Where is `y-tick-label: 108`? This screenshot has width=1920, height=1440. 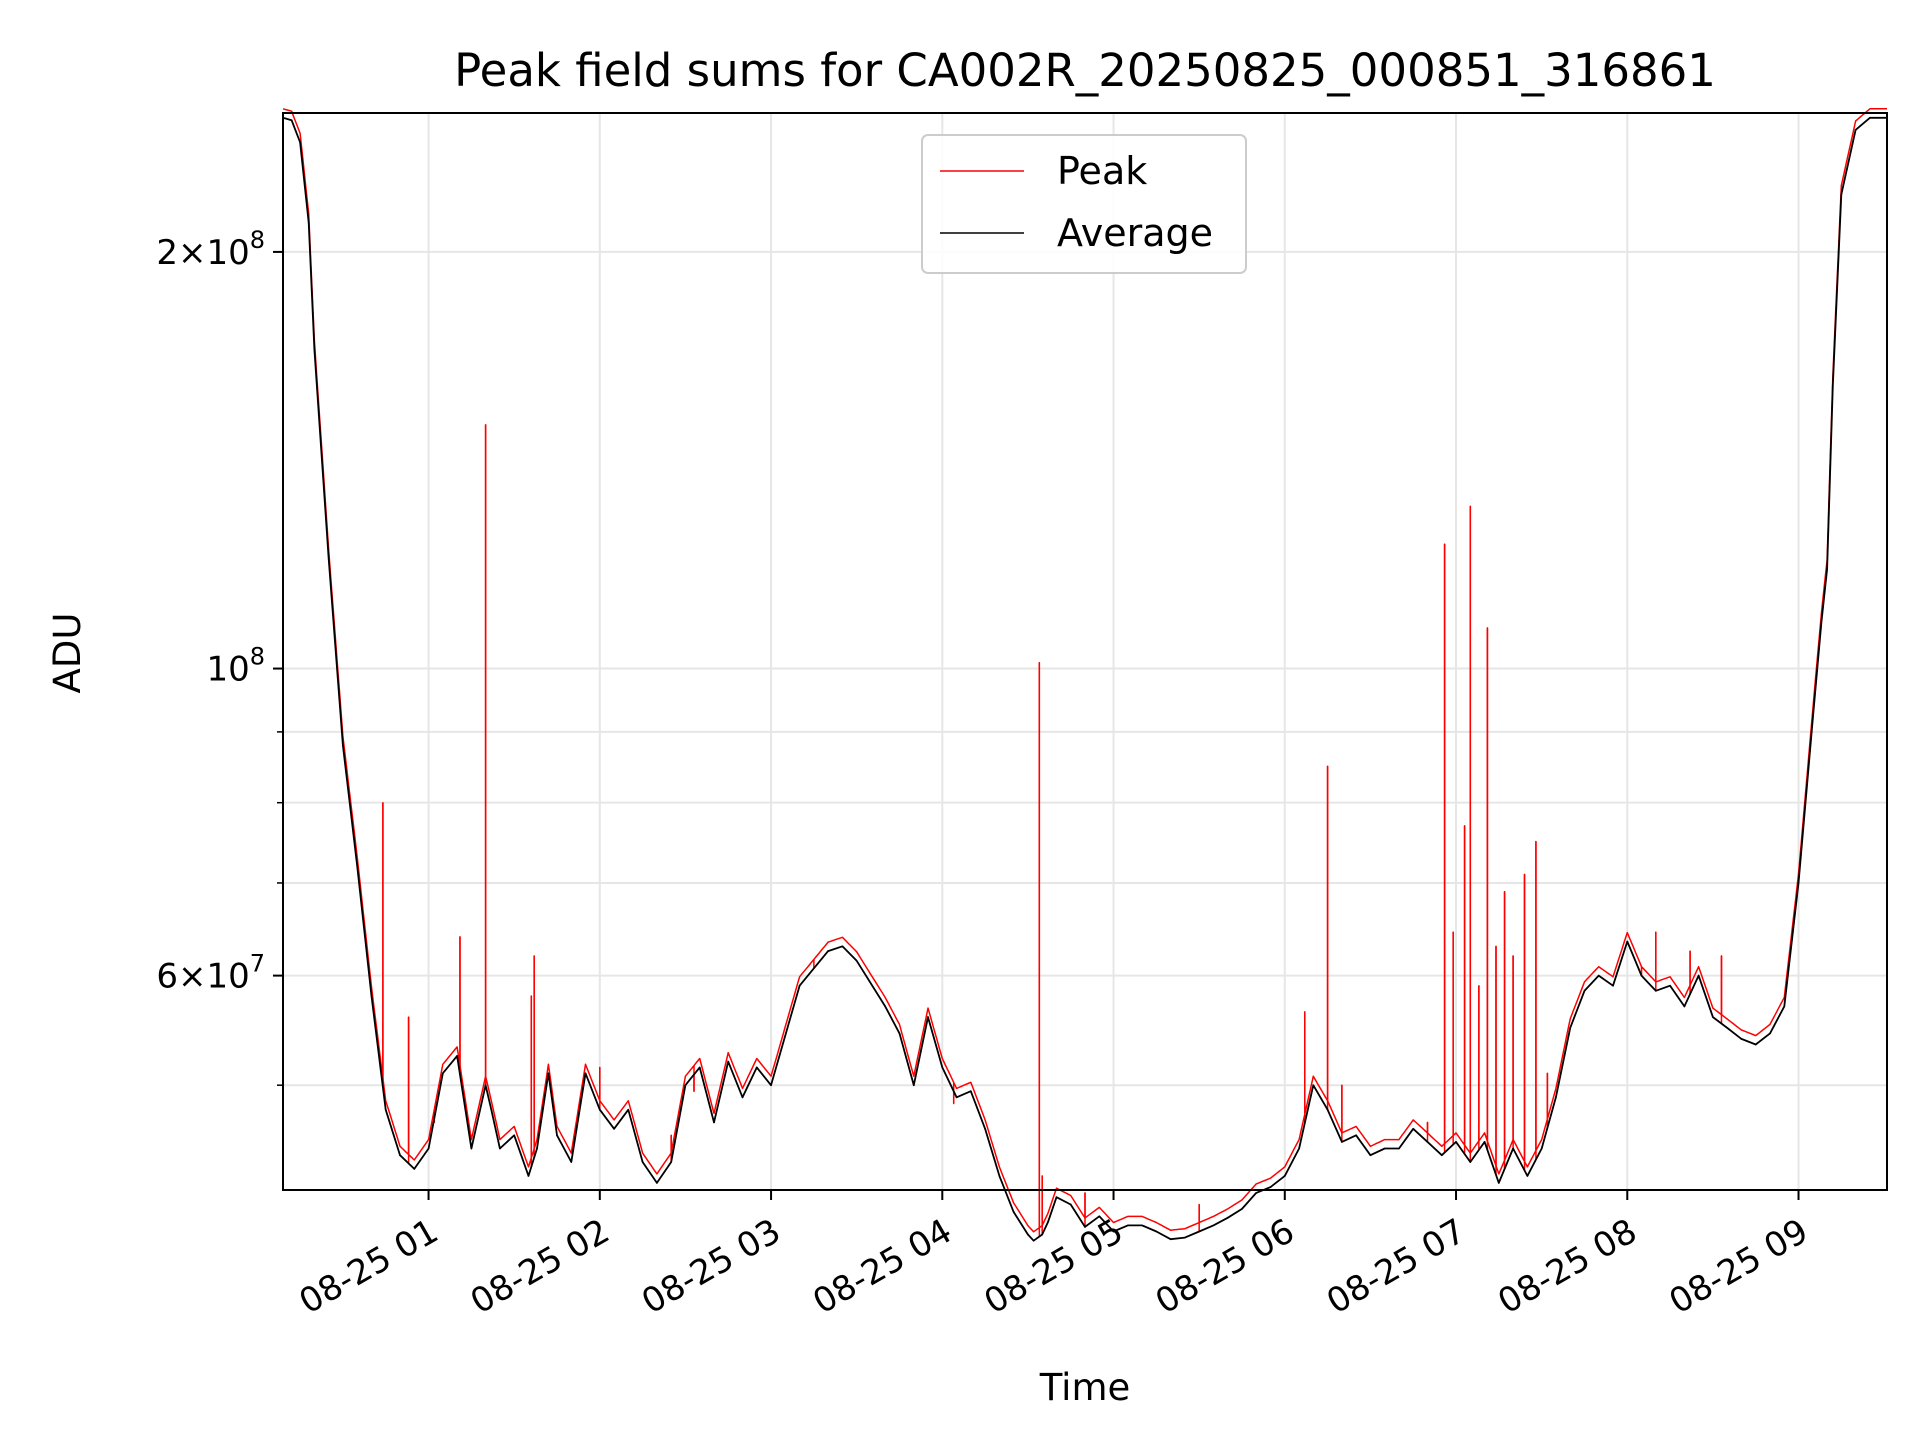 y-tick-label: 108 is located at coordinates (235, 666).